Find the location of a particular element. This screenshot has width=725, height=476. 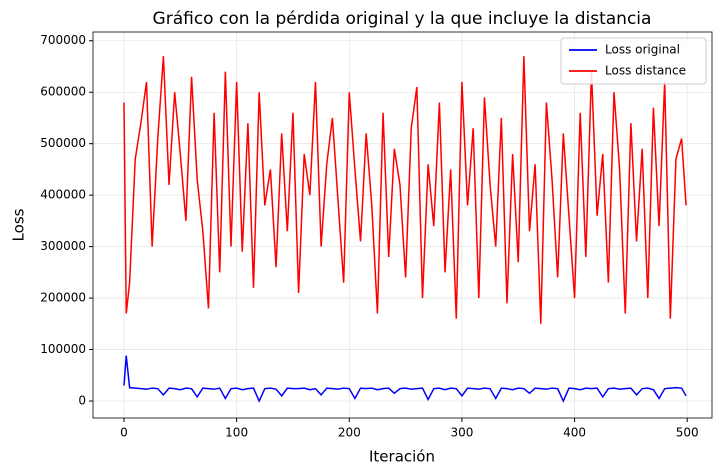

legend-label: Loss original is located at coordinates (642, 50).